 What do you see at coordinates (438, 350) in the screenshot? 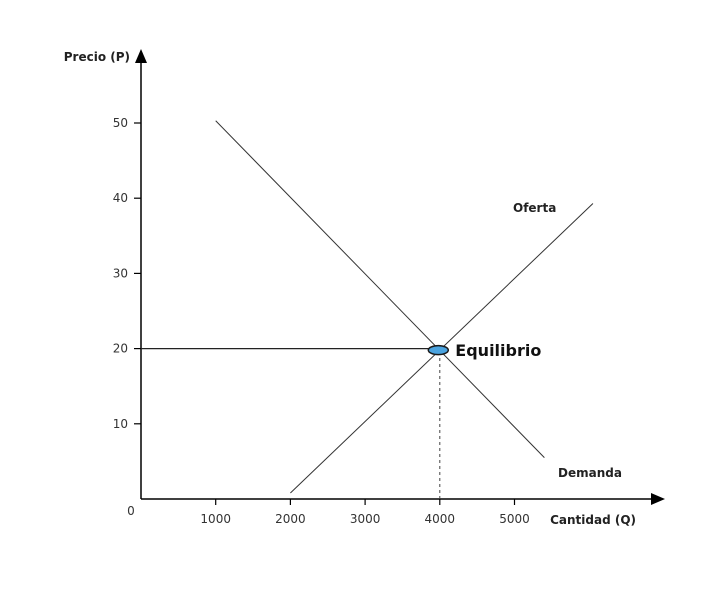
I see `equilibrium-point` at bounding box center [438, 350].